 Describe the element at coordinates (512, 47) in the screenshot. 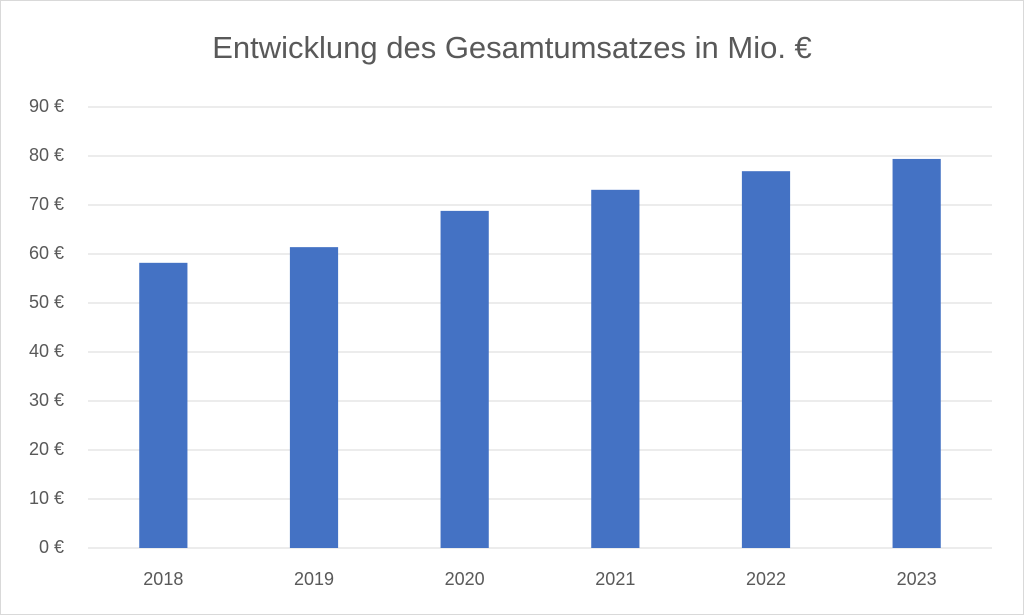

I see `chart-title: Entwicklung des Gesamtumsatzes in Mio. €` at that location.